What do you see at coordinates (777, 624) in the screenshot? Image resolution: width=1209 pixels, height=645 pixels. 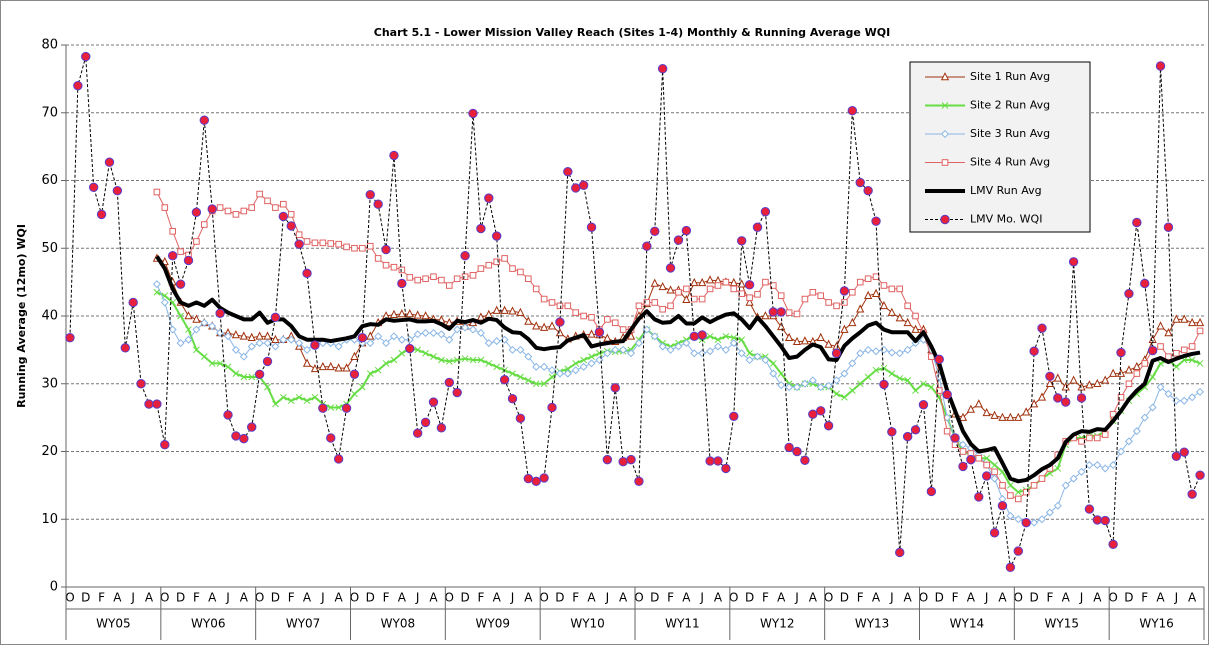 I see `x-group-label: WY12` at bounding box center [777, 624].